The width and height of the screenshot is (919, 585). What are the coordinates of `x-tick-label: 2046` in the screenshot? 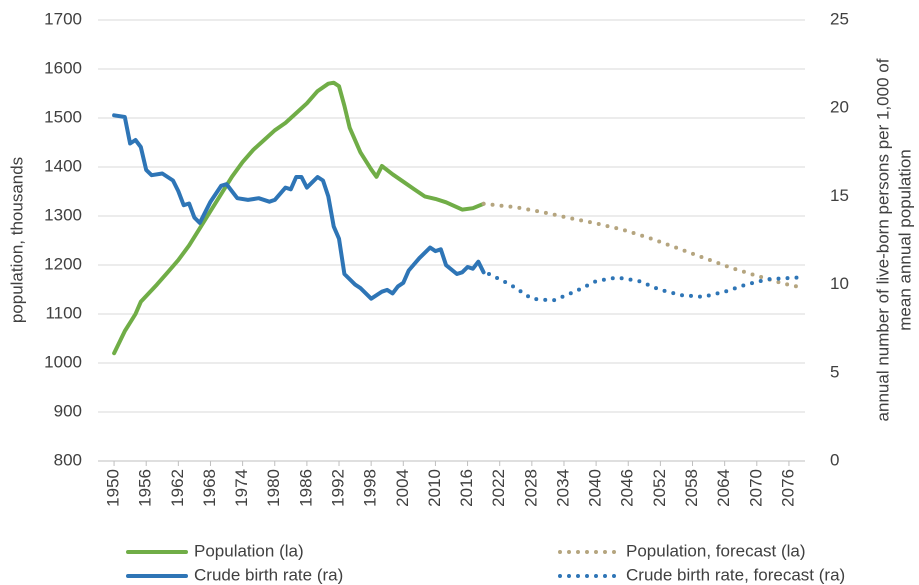 It's located at (627, 488).